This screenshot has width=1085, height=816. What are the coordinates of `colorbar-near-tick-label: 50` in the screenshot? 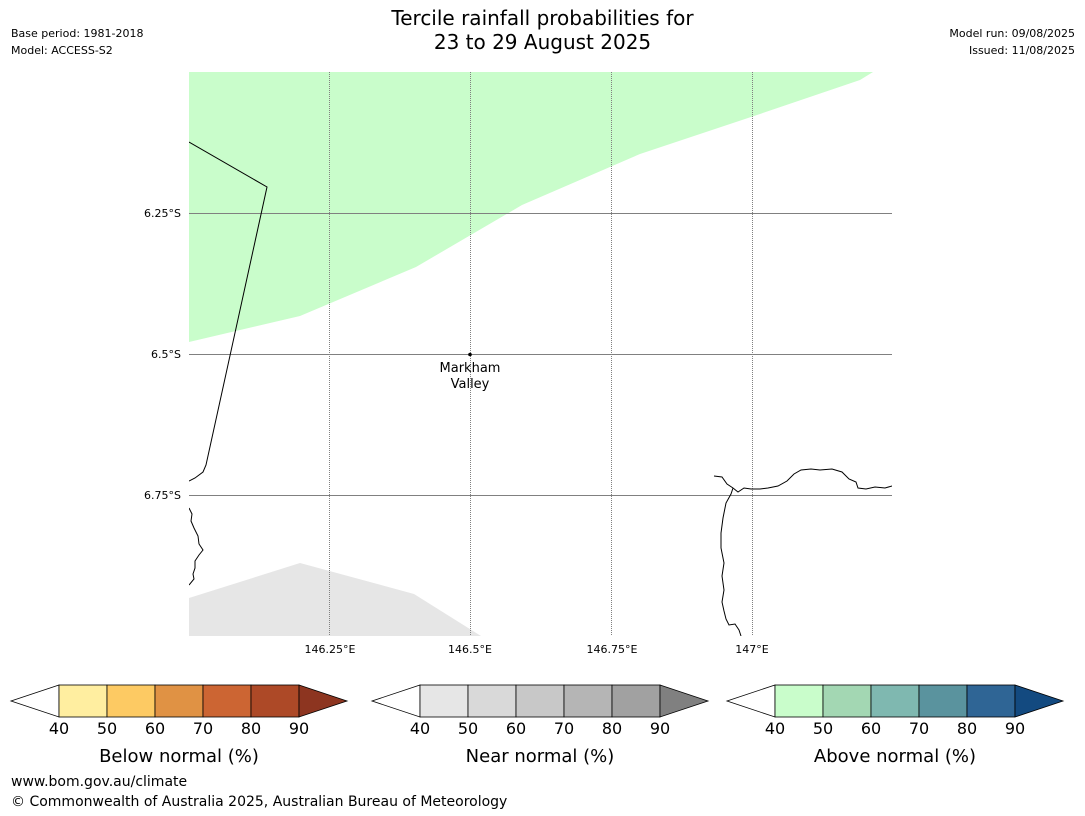 It's located at (468, 728).